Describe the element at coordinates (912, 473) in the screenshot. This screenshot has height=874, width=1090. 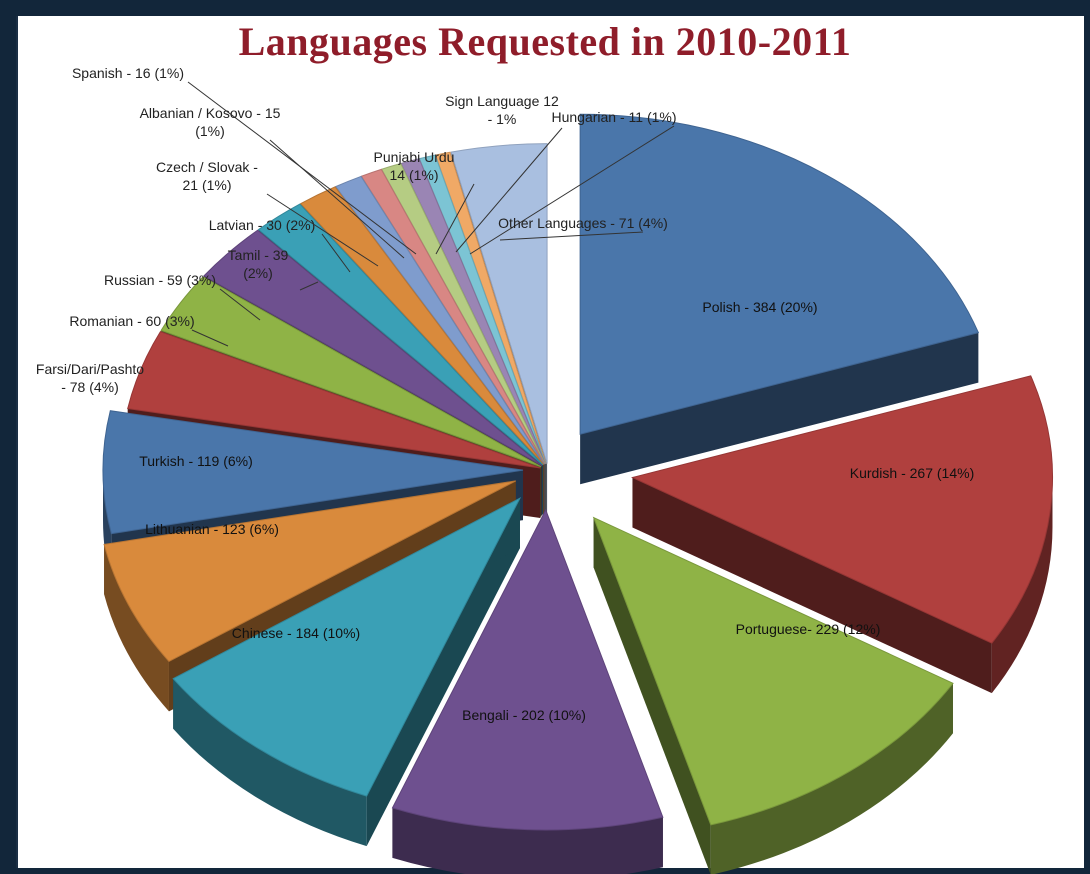
I see `slice-label-kurdish: Kurdish - 267 (14%)` at that location.